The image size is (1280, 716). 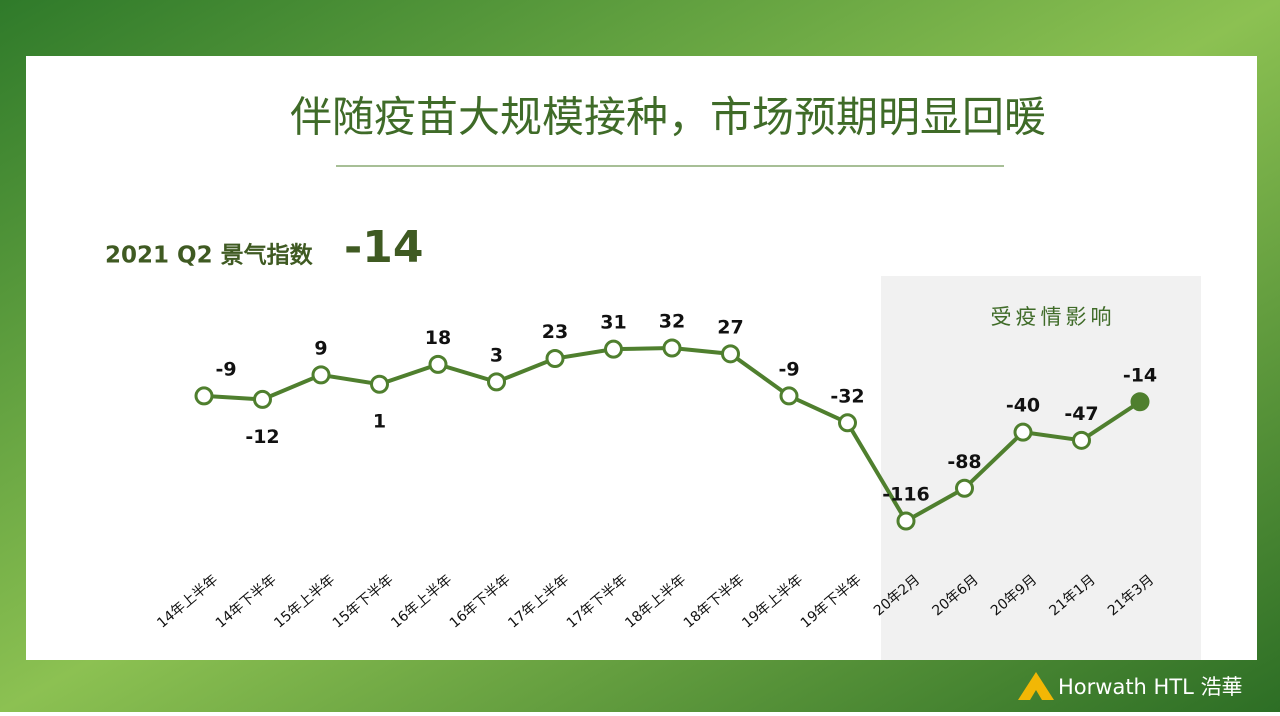 What do you see at coordinates (209, 255) in the screenshot?
I see `headline-label: 2021 Q2 景气指数` at bounding box center [209, 255].